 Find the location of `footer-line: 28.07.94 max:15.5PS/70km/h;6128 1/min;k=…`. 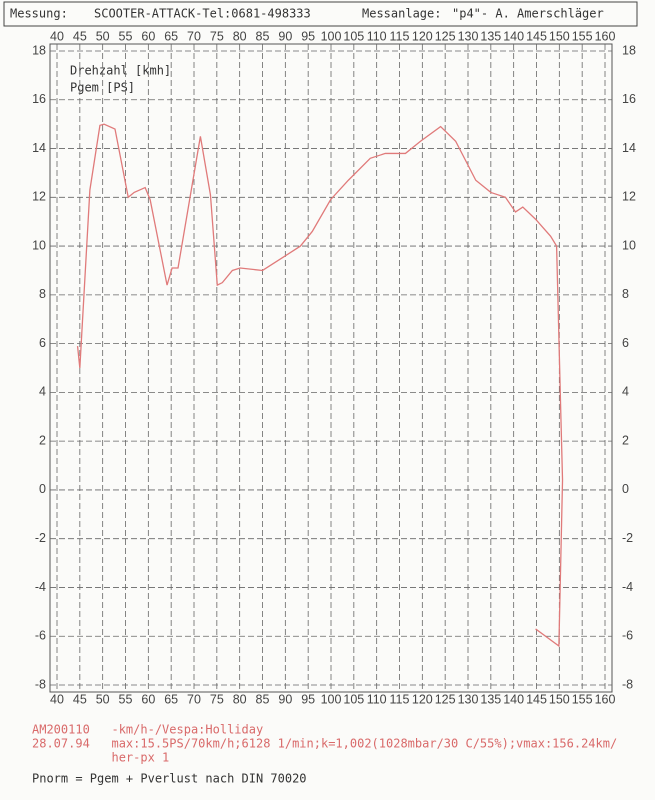

footer-line: 28.07.94 max:15.5PS/70km/h;6128 1/min;k=… is located at coordinates (324, 744).